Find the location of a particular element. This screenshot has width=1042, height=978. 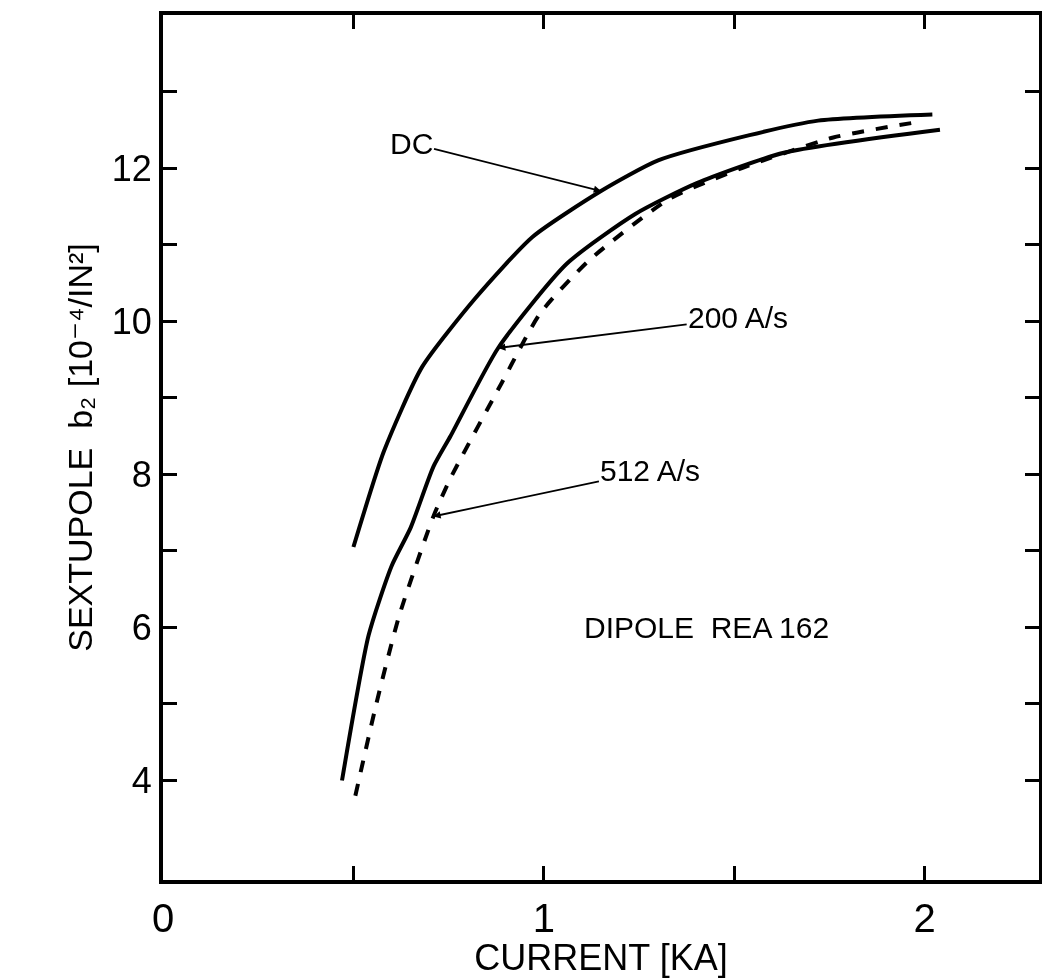

y-tick-label: 4 is located at coordinates (141, 781).